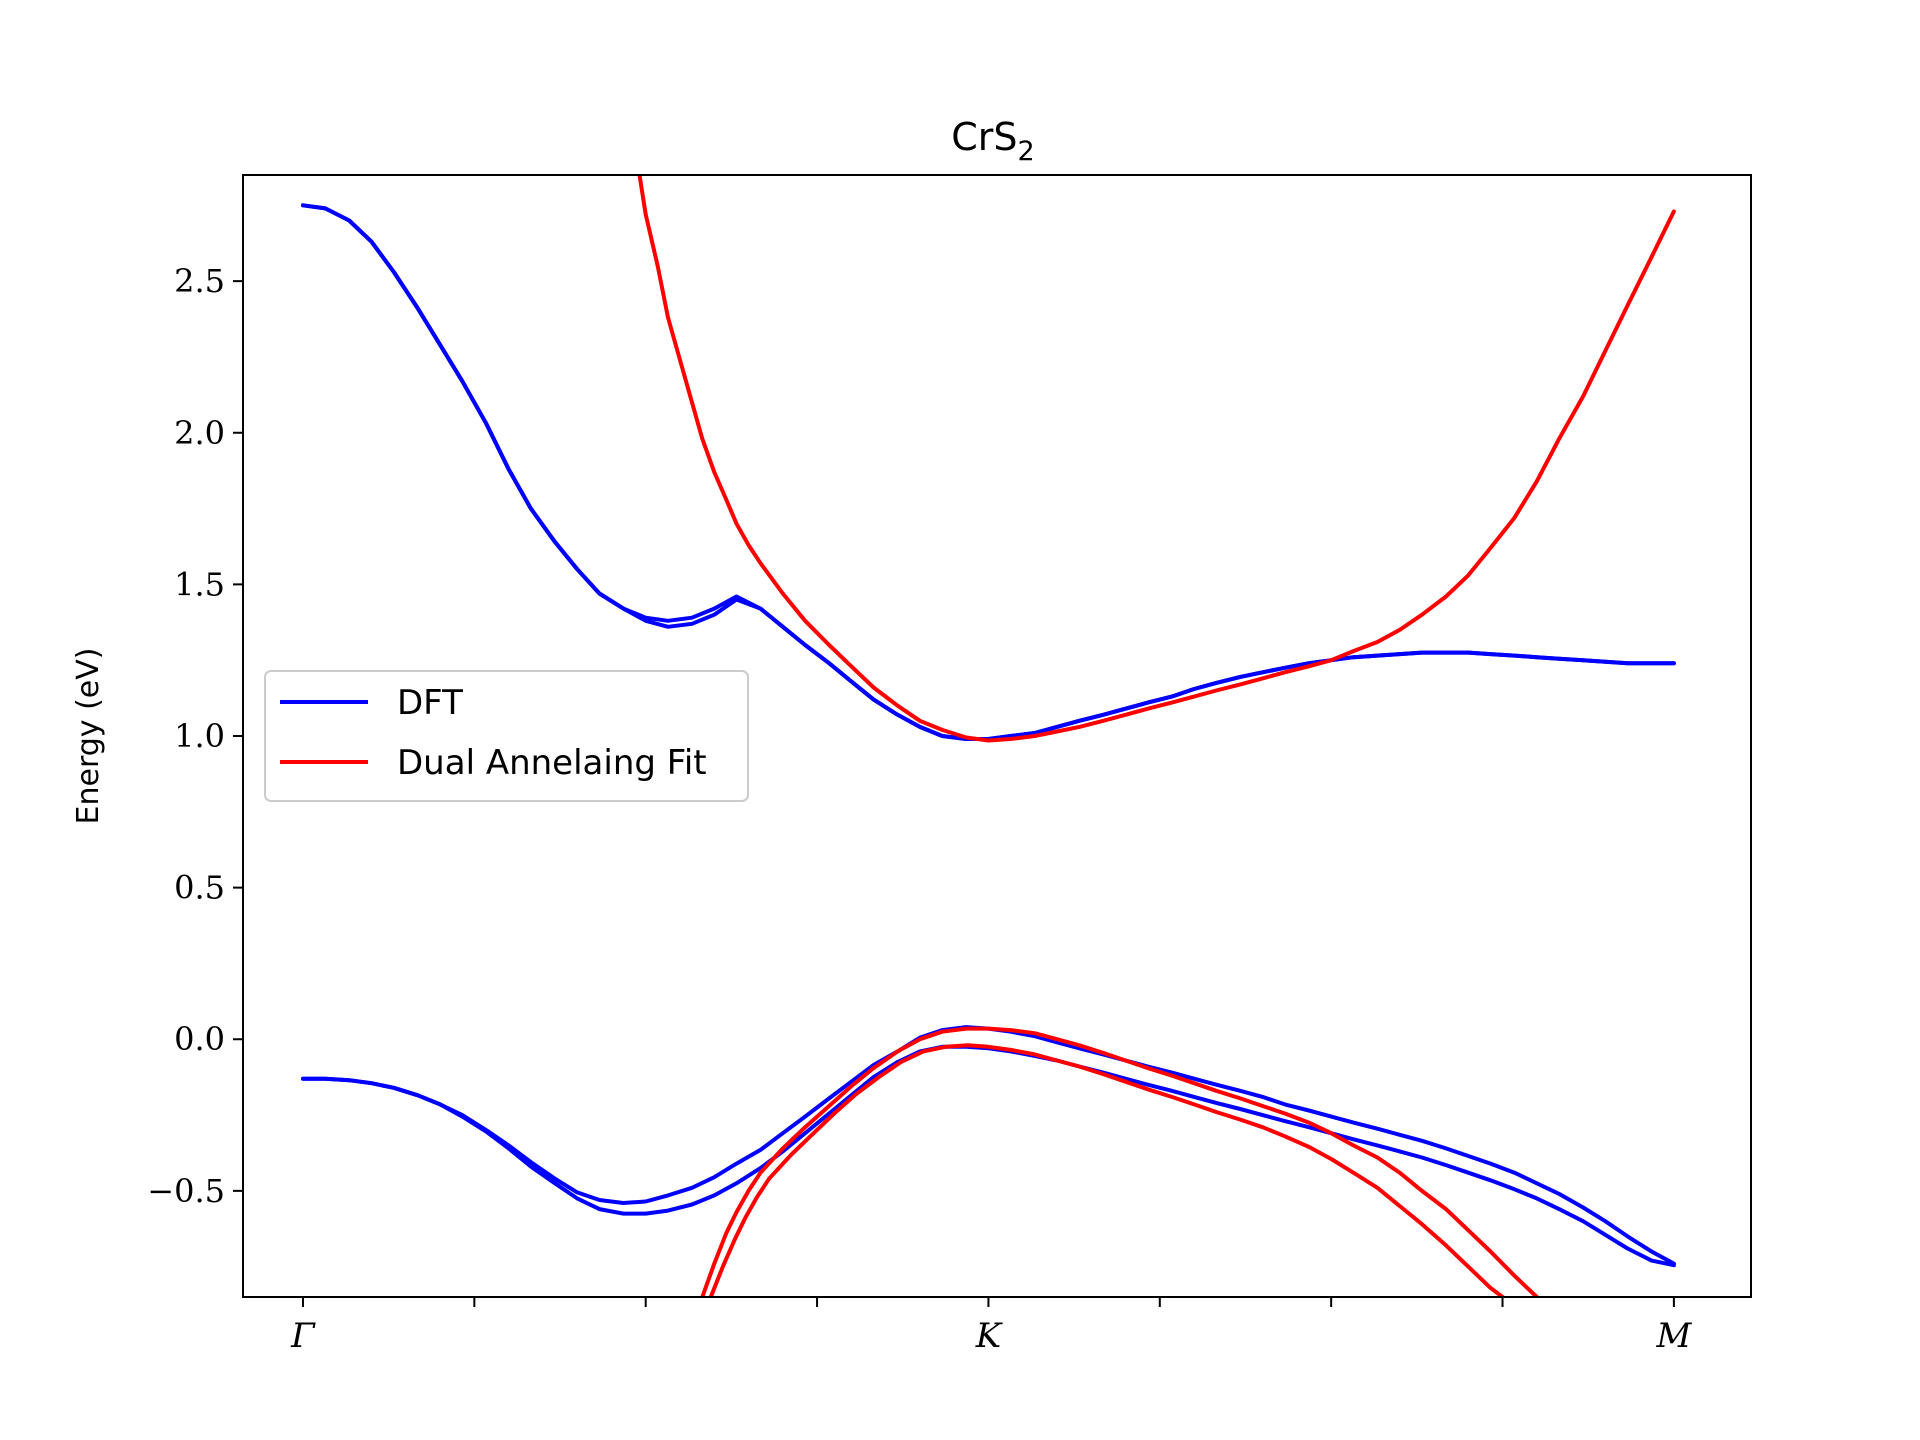 The height and width of the screenshot is (1440, 1920). I want to click on series-line-5-dual-annelaing-fit, so click(1120, 1161).